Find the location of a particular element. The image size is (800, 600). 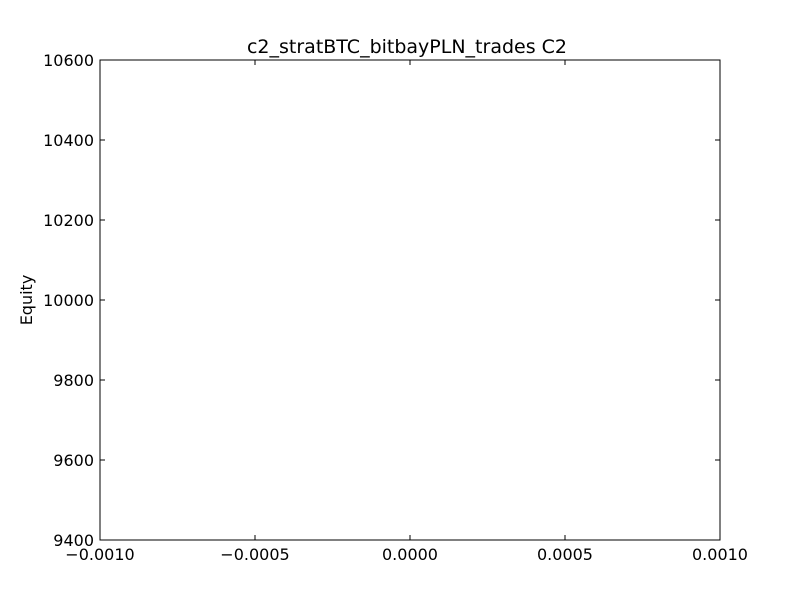

x-tick-label: 0.0005 is located at coordinates (565, 554).